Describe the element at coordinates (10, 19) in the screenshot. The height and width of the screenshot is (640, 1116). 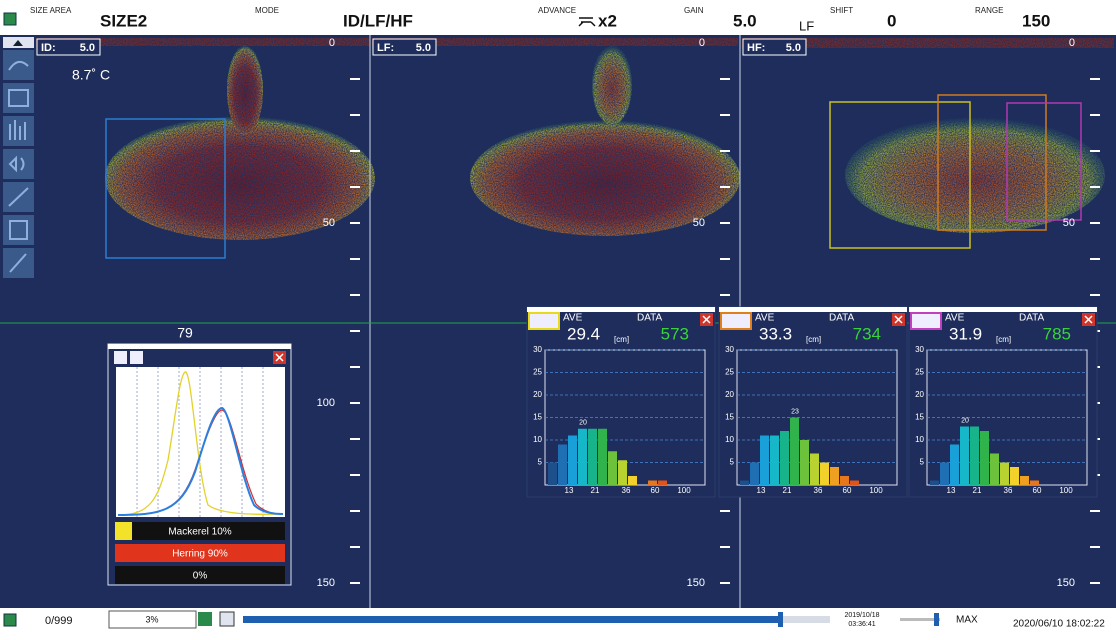
I see `menu-icon` at that location.